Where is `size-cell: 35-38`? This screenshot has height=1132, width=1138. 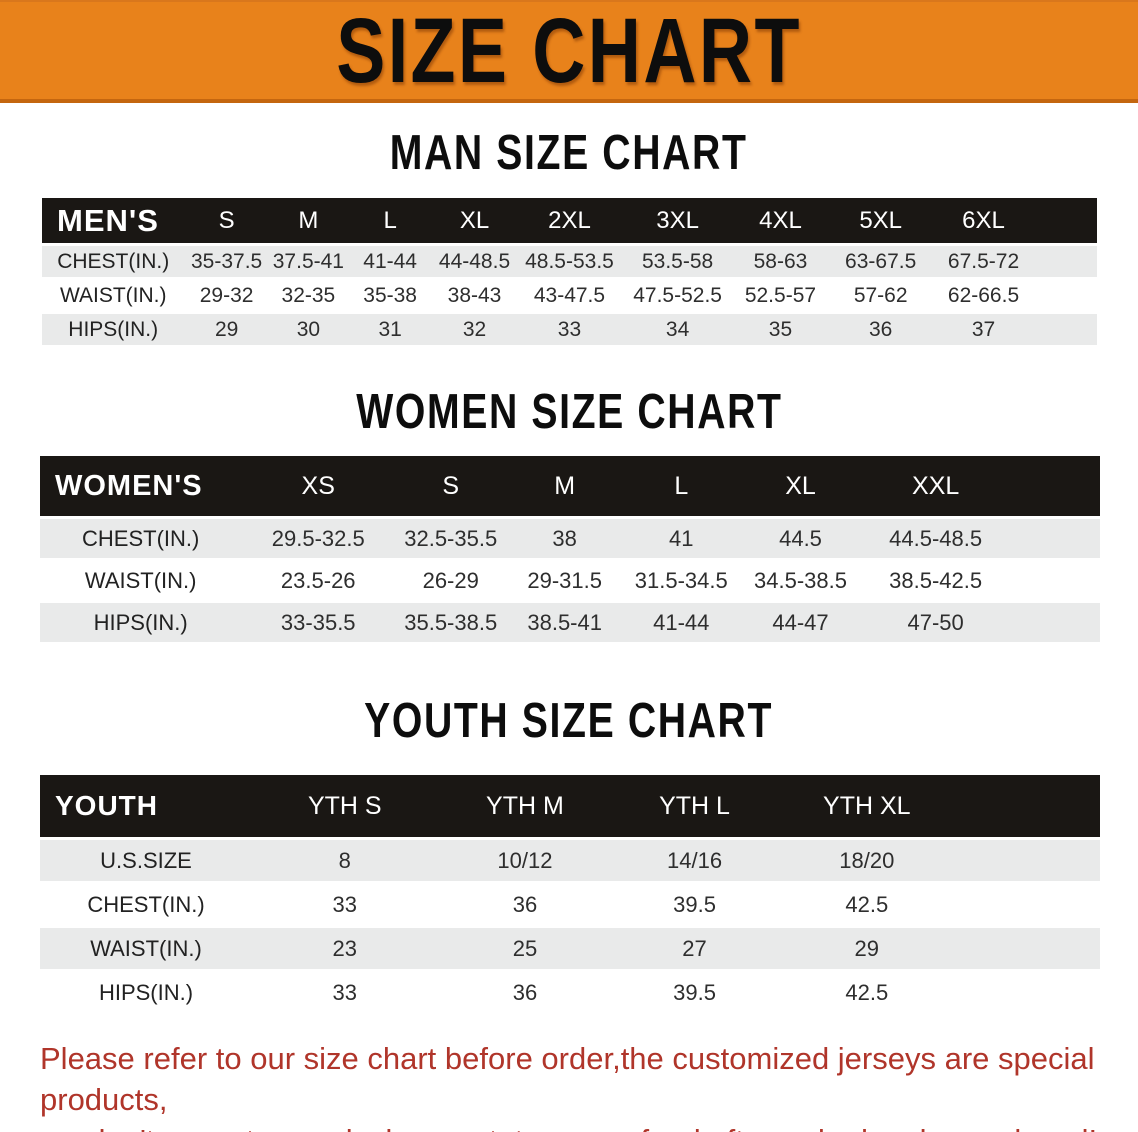
size-cell: 35-38 is located at coordinates (390, 295).